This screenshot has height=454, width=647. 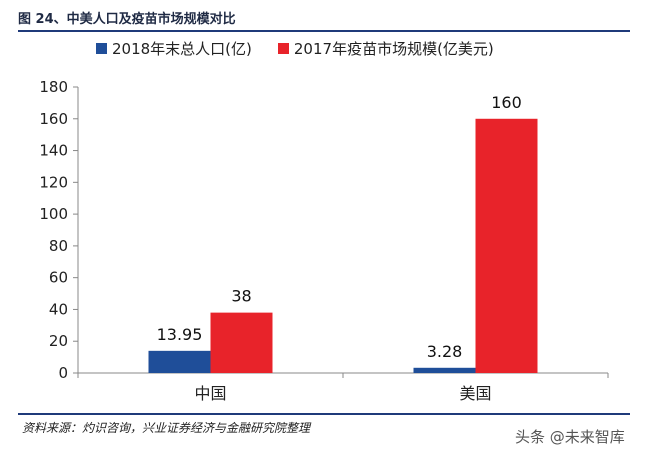 What do you see at coordinates (324, 31) in the screenshot?
I see `top-rule` at bounding box center [324, 31].